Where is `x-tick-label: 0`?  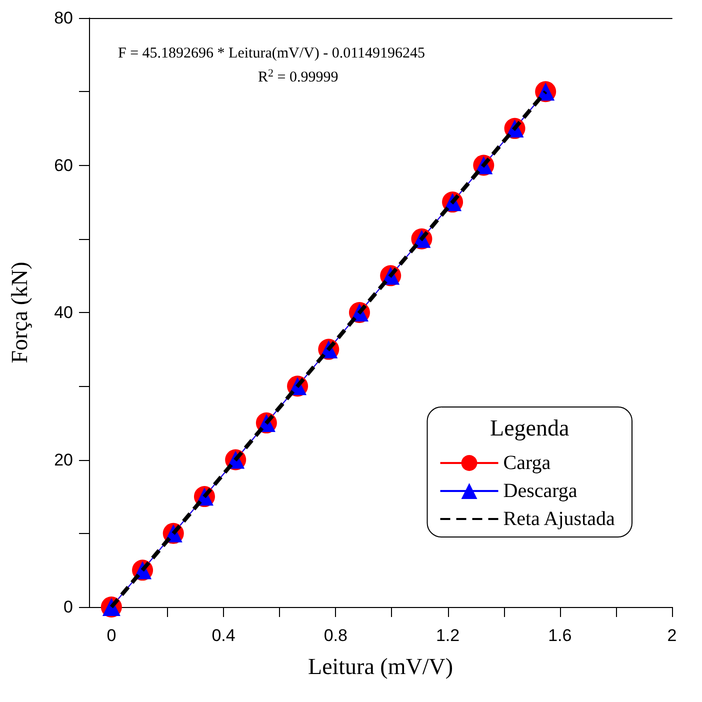
x-tick-label: 0 is located at coordinates (111, 635).